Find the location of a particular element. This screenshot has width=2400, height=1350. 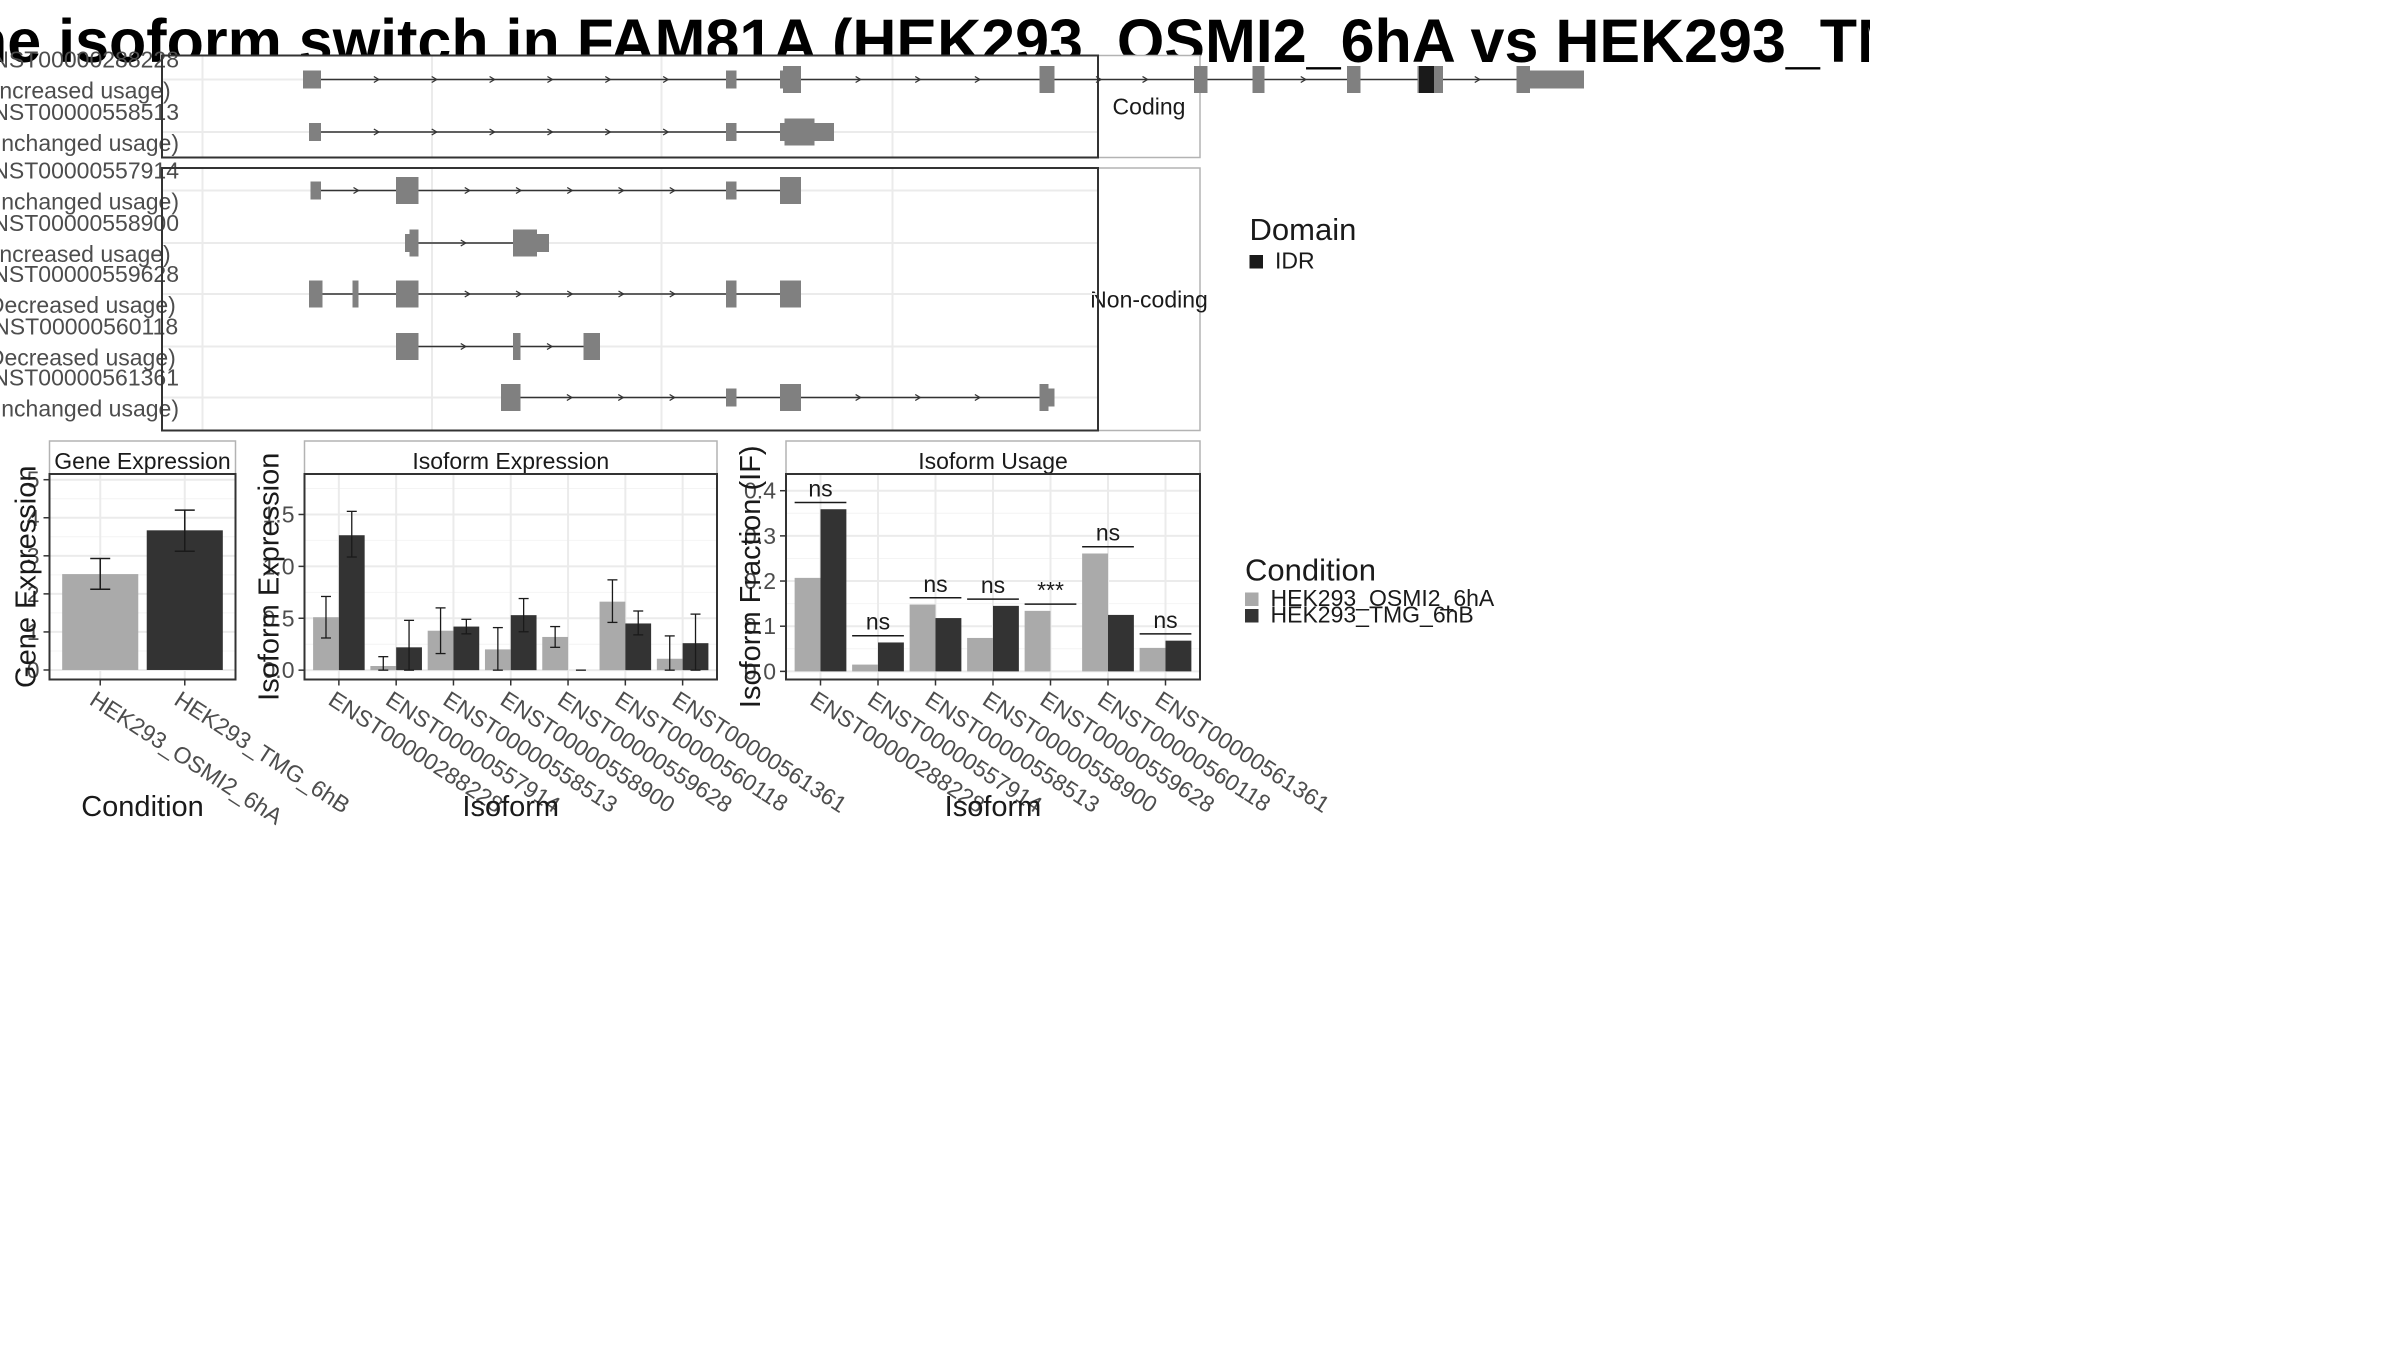

transcript-id-label: ENST00000558900 is located at coordinates (89, 223).